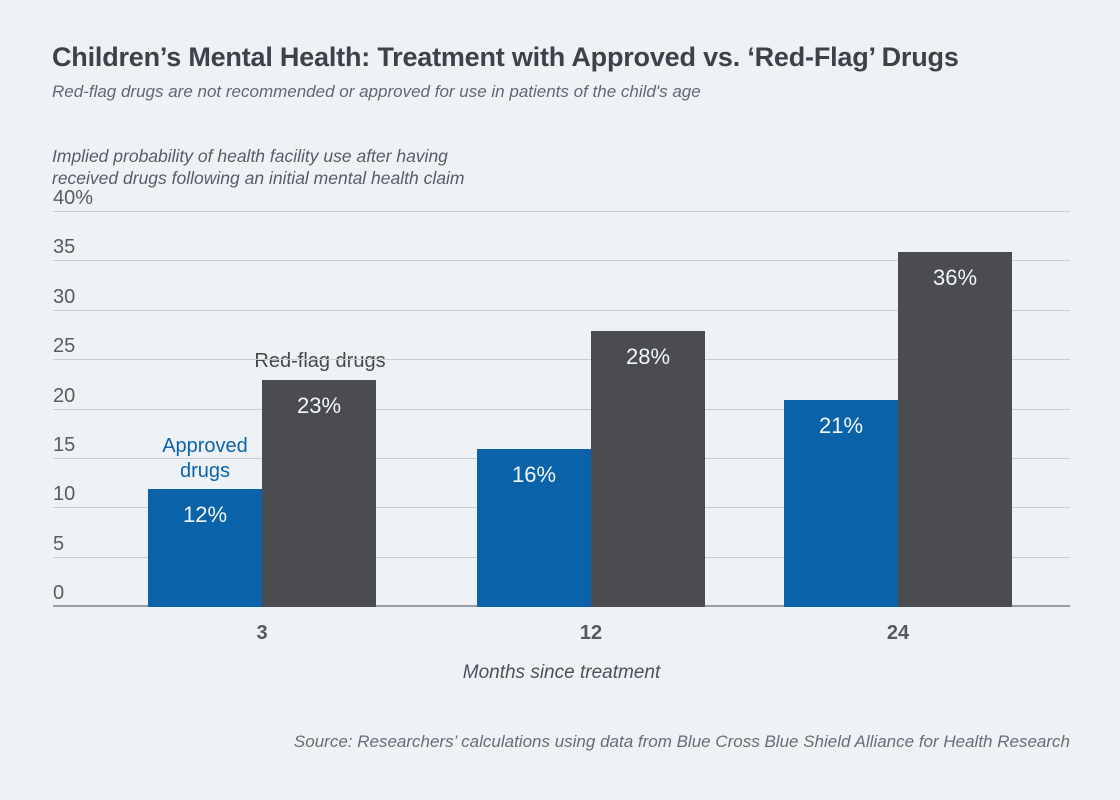  I want to click on y-tick-label-10: 10, so click(64, 494).